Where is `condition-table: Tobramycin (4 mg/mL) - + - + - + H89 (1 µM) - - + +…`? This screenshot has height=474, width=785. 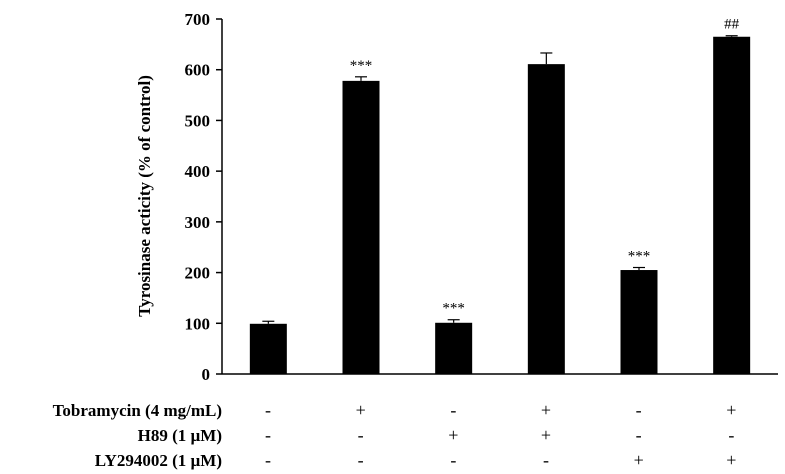
condition-table: Tobramycin (4 mg/mL) - + - + - + H89 (1 µM) - - + +… is located at coordinates (395, 435).